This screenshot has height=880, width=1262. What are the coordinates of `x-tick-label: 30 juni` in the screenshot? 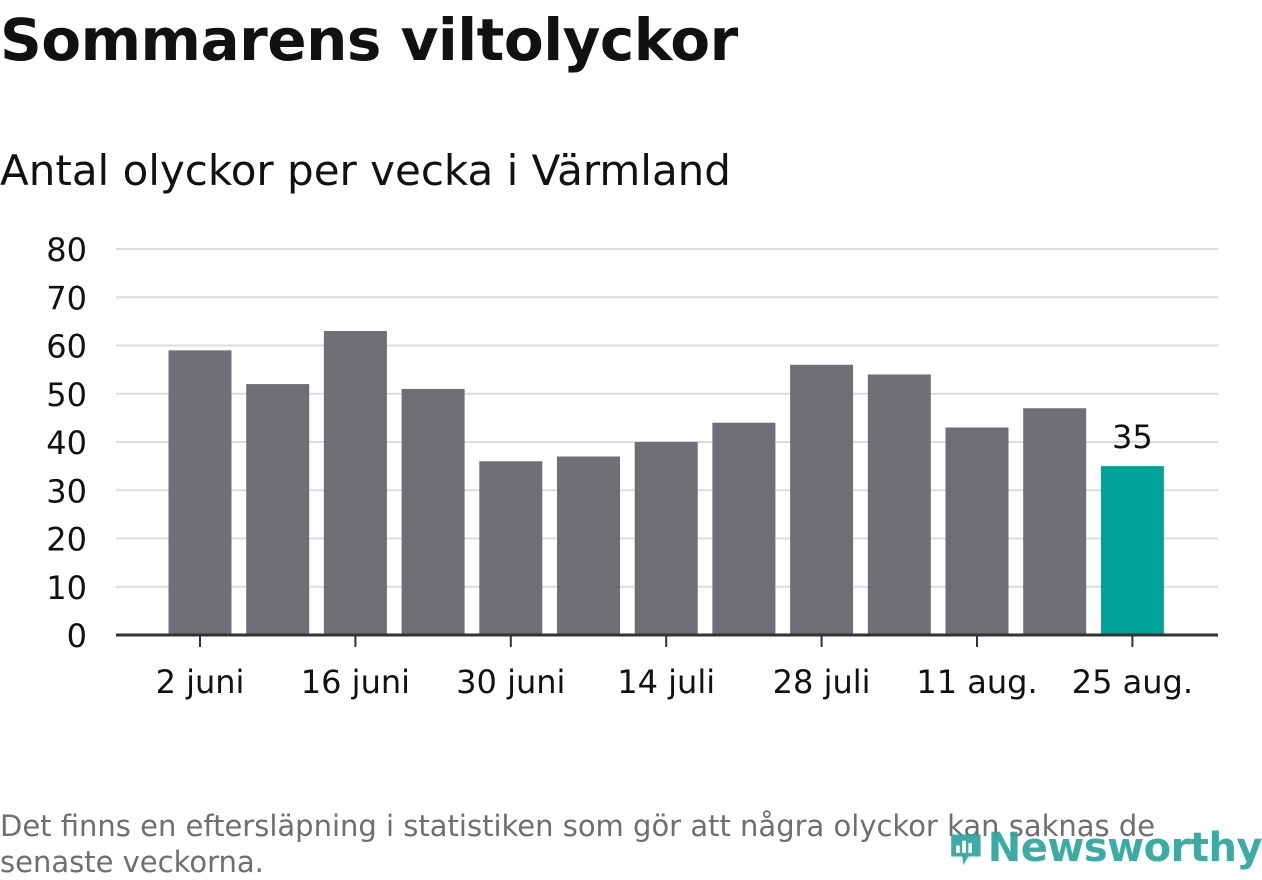 It's located at (510, 682).